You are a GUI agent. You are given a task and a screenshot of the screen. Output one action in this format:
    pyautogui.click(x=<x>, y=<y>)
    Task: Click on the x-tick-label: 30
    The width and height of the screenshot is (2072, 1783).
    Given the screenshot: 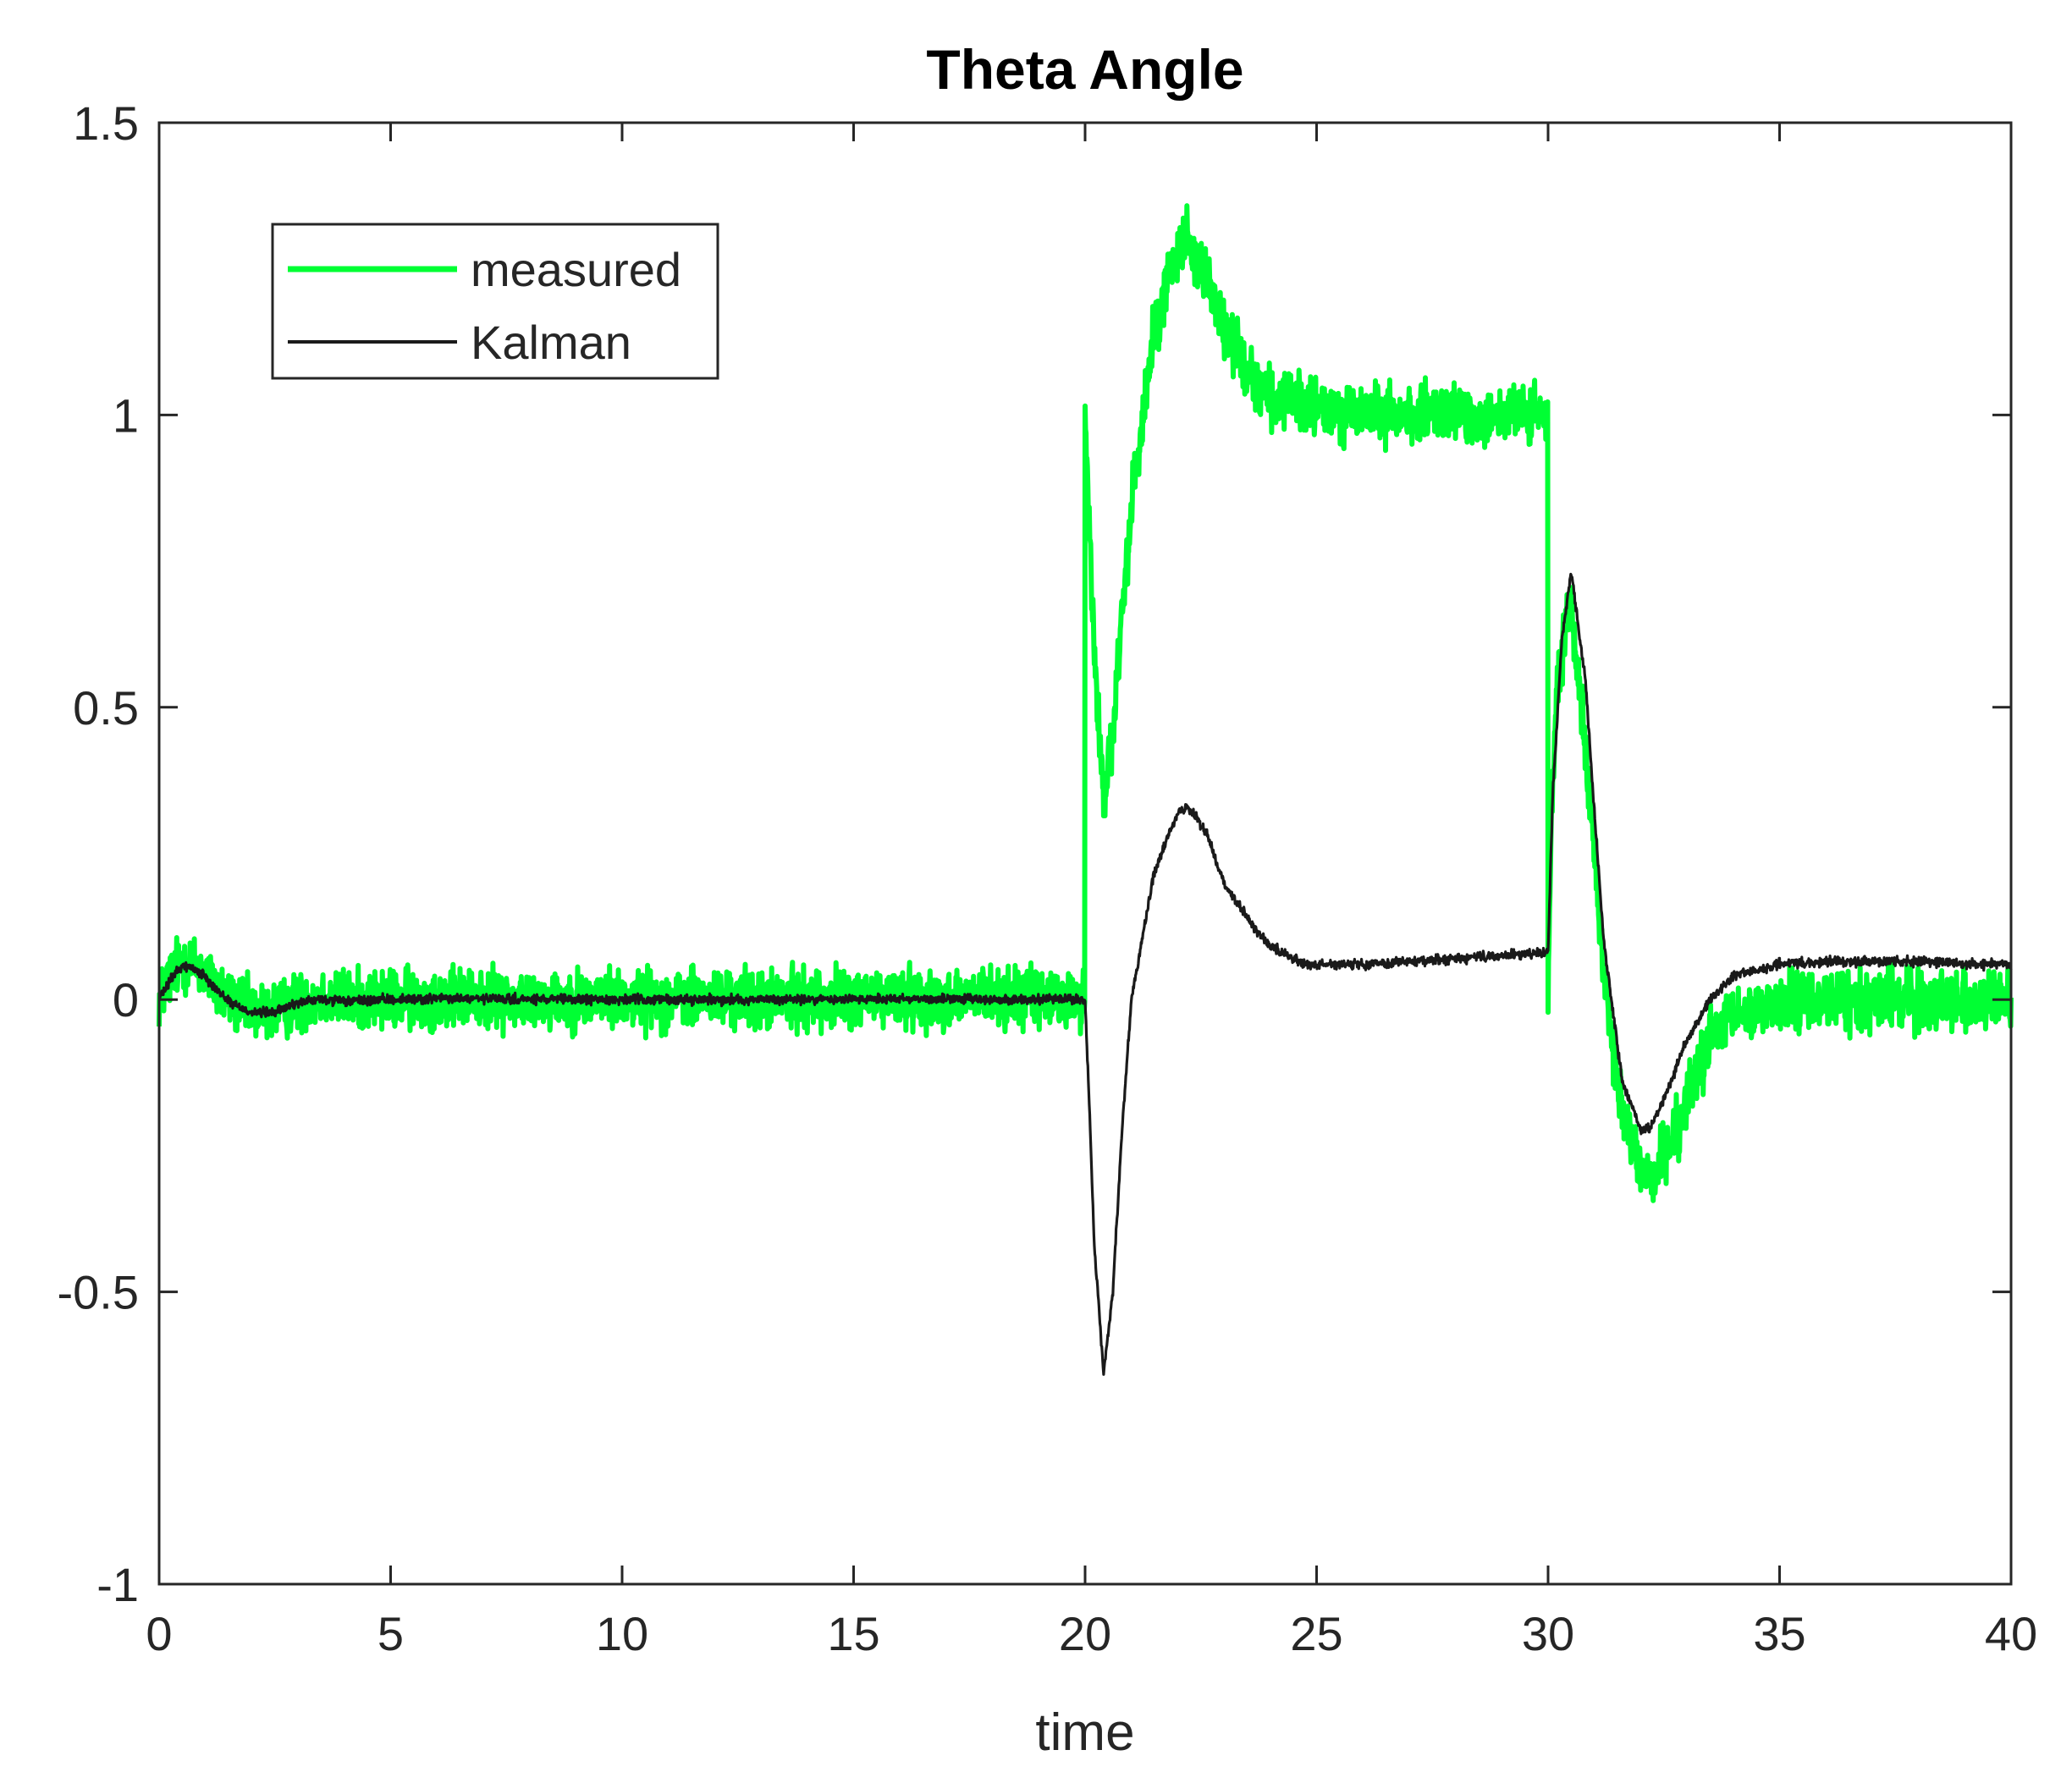 What is the action you would take?
    pyautogui.click(x=1548, y=1633)
    